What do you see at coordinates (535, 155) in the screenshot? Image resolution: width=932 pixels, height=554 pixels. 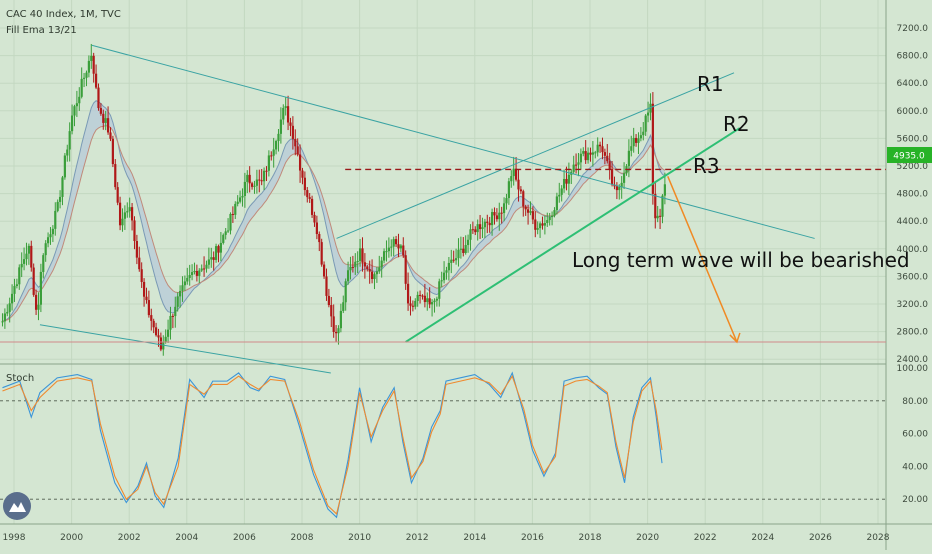 I see `upper-rising-channel-line` at bounding box center [535, 155].